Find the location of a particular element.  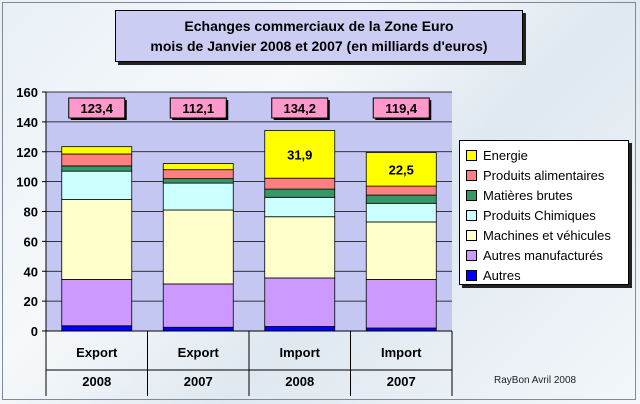

y-tick-label: 60 is located at coordinates (31, 241).